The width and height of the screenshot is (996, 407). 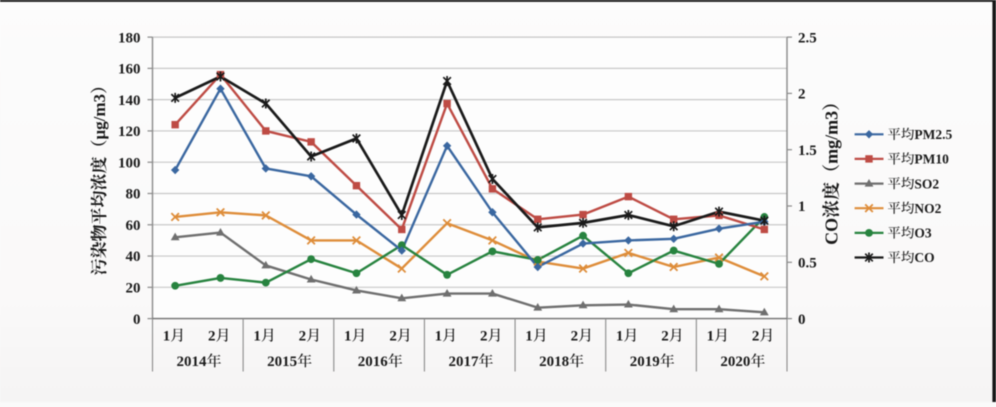 I want to click on svg-text: PM2.5, so click(x=933, y=134).